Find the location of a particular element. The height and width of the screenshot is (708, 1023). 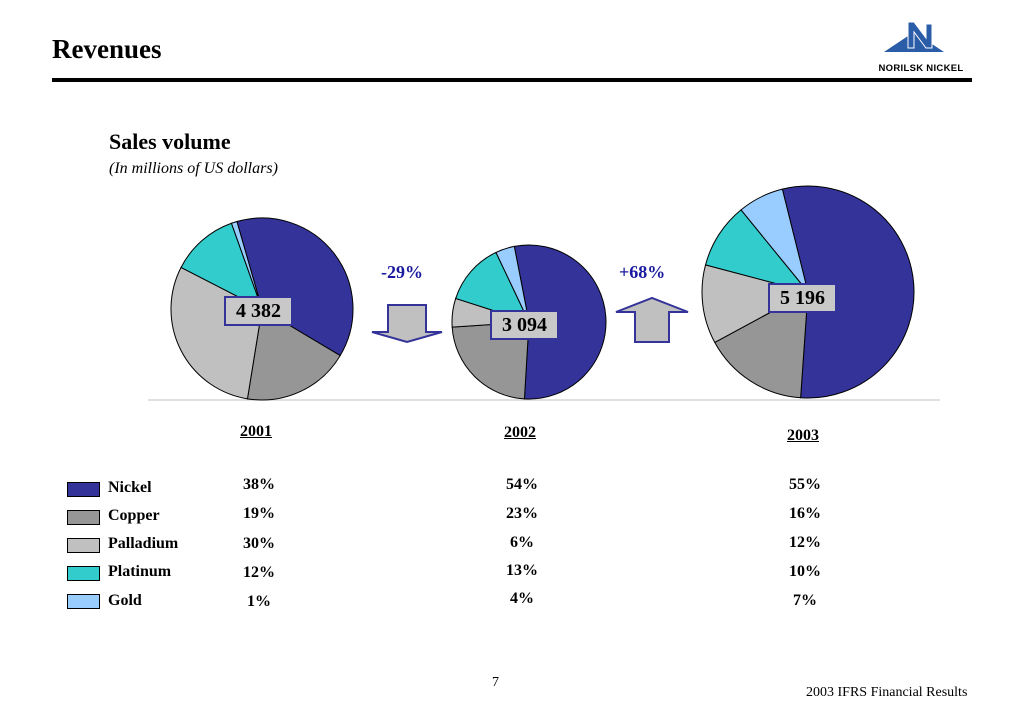

title-divider is located at coordinates (512, 80).